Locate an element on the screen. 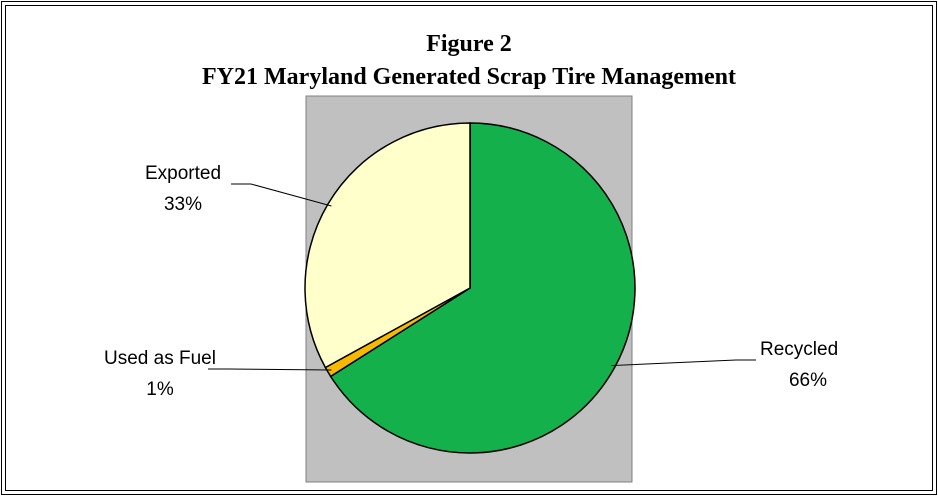  slice-value-label: 66% is located at coordinates (808, 380).